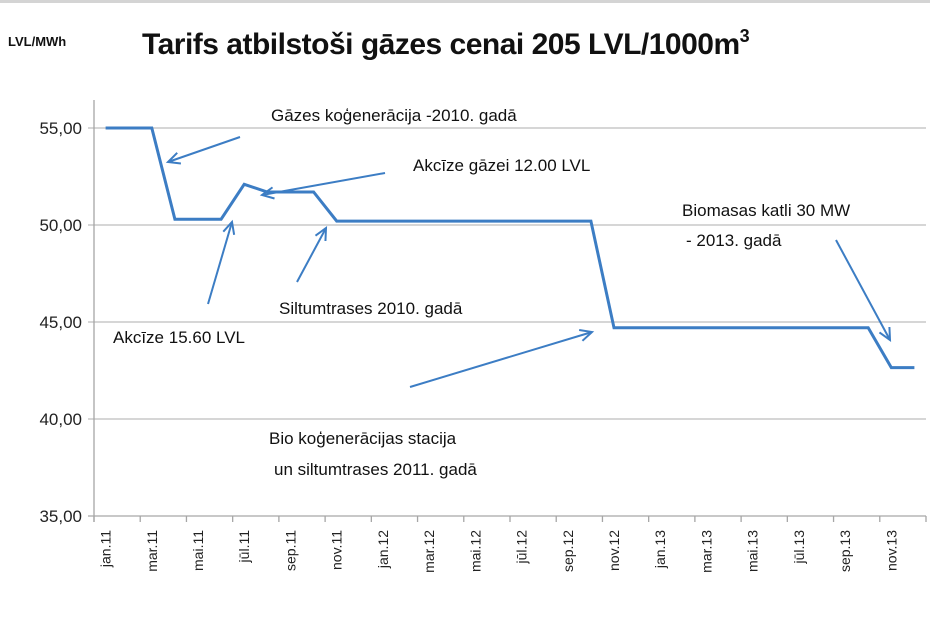 The height and width of the screenshot is (618, 930). Describe the element at coordinates (568, 551) in the screenshot. I see `x-tick-label: sep.12` at that location.